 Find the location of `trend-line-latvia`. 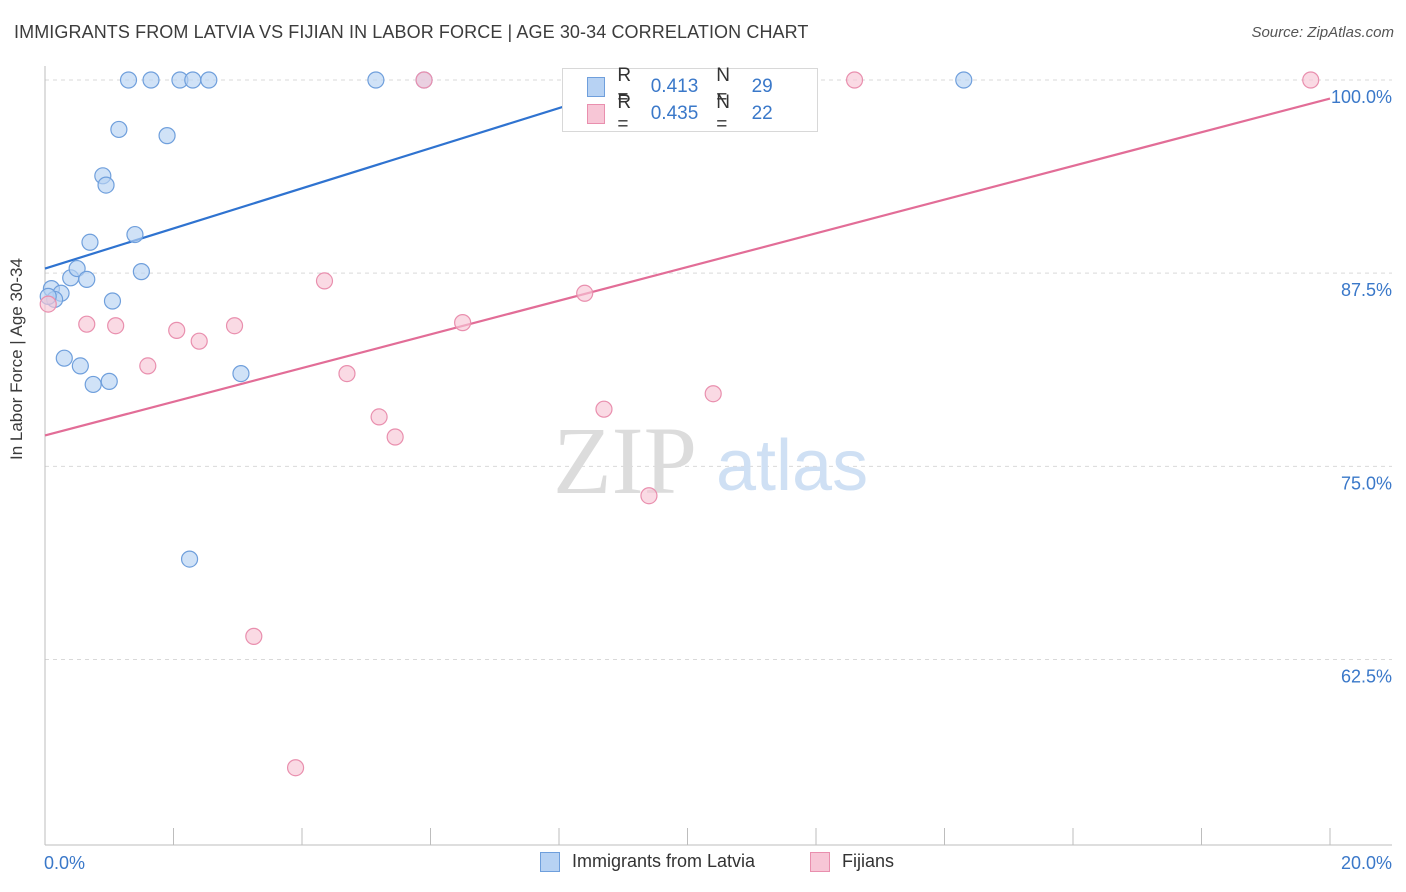

trend-line-latvia is located at coordinates (347, 174).